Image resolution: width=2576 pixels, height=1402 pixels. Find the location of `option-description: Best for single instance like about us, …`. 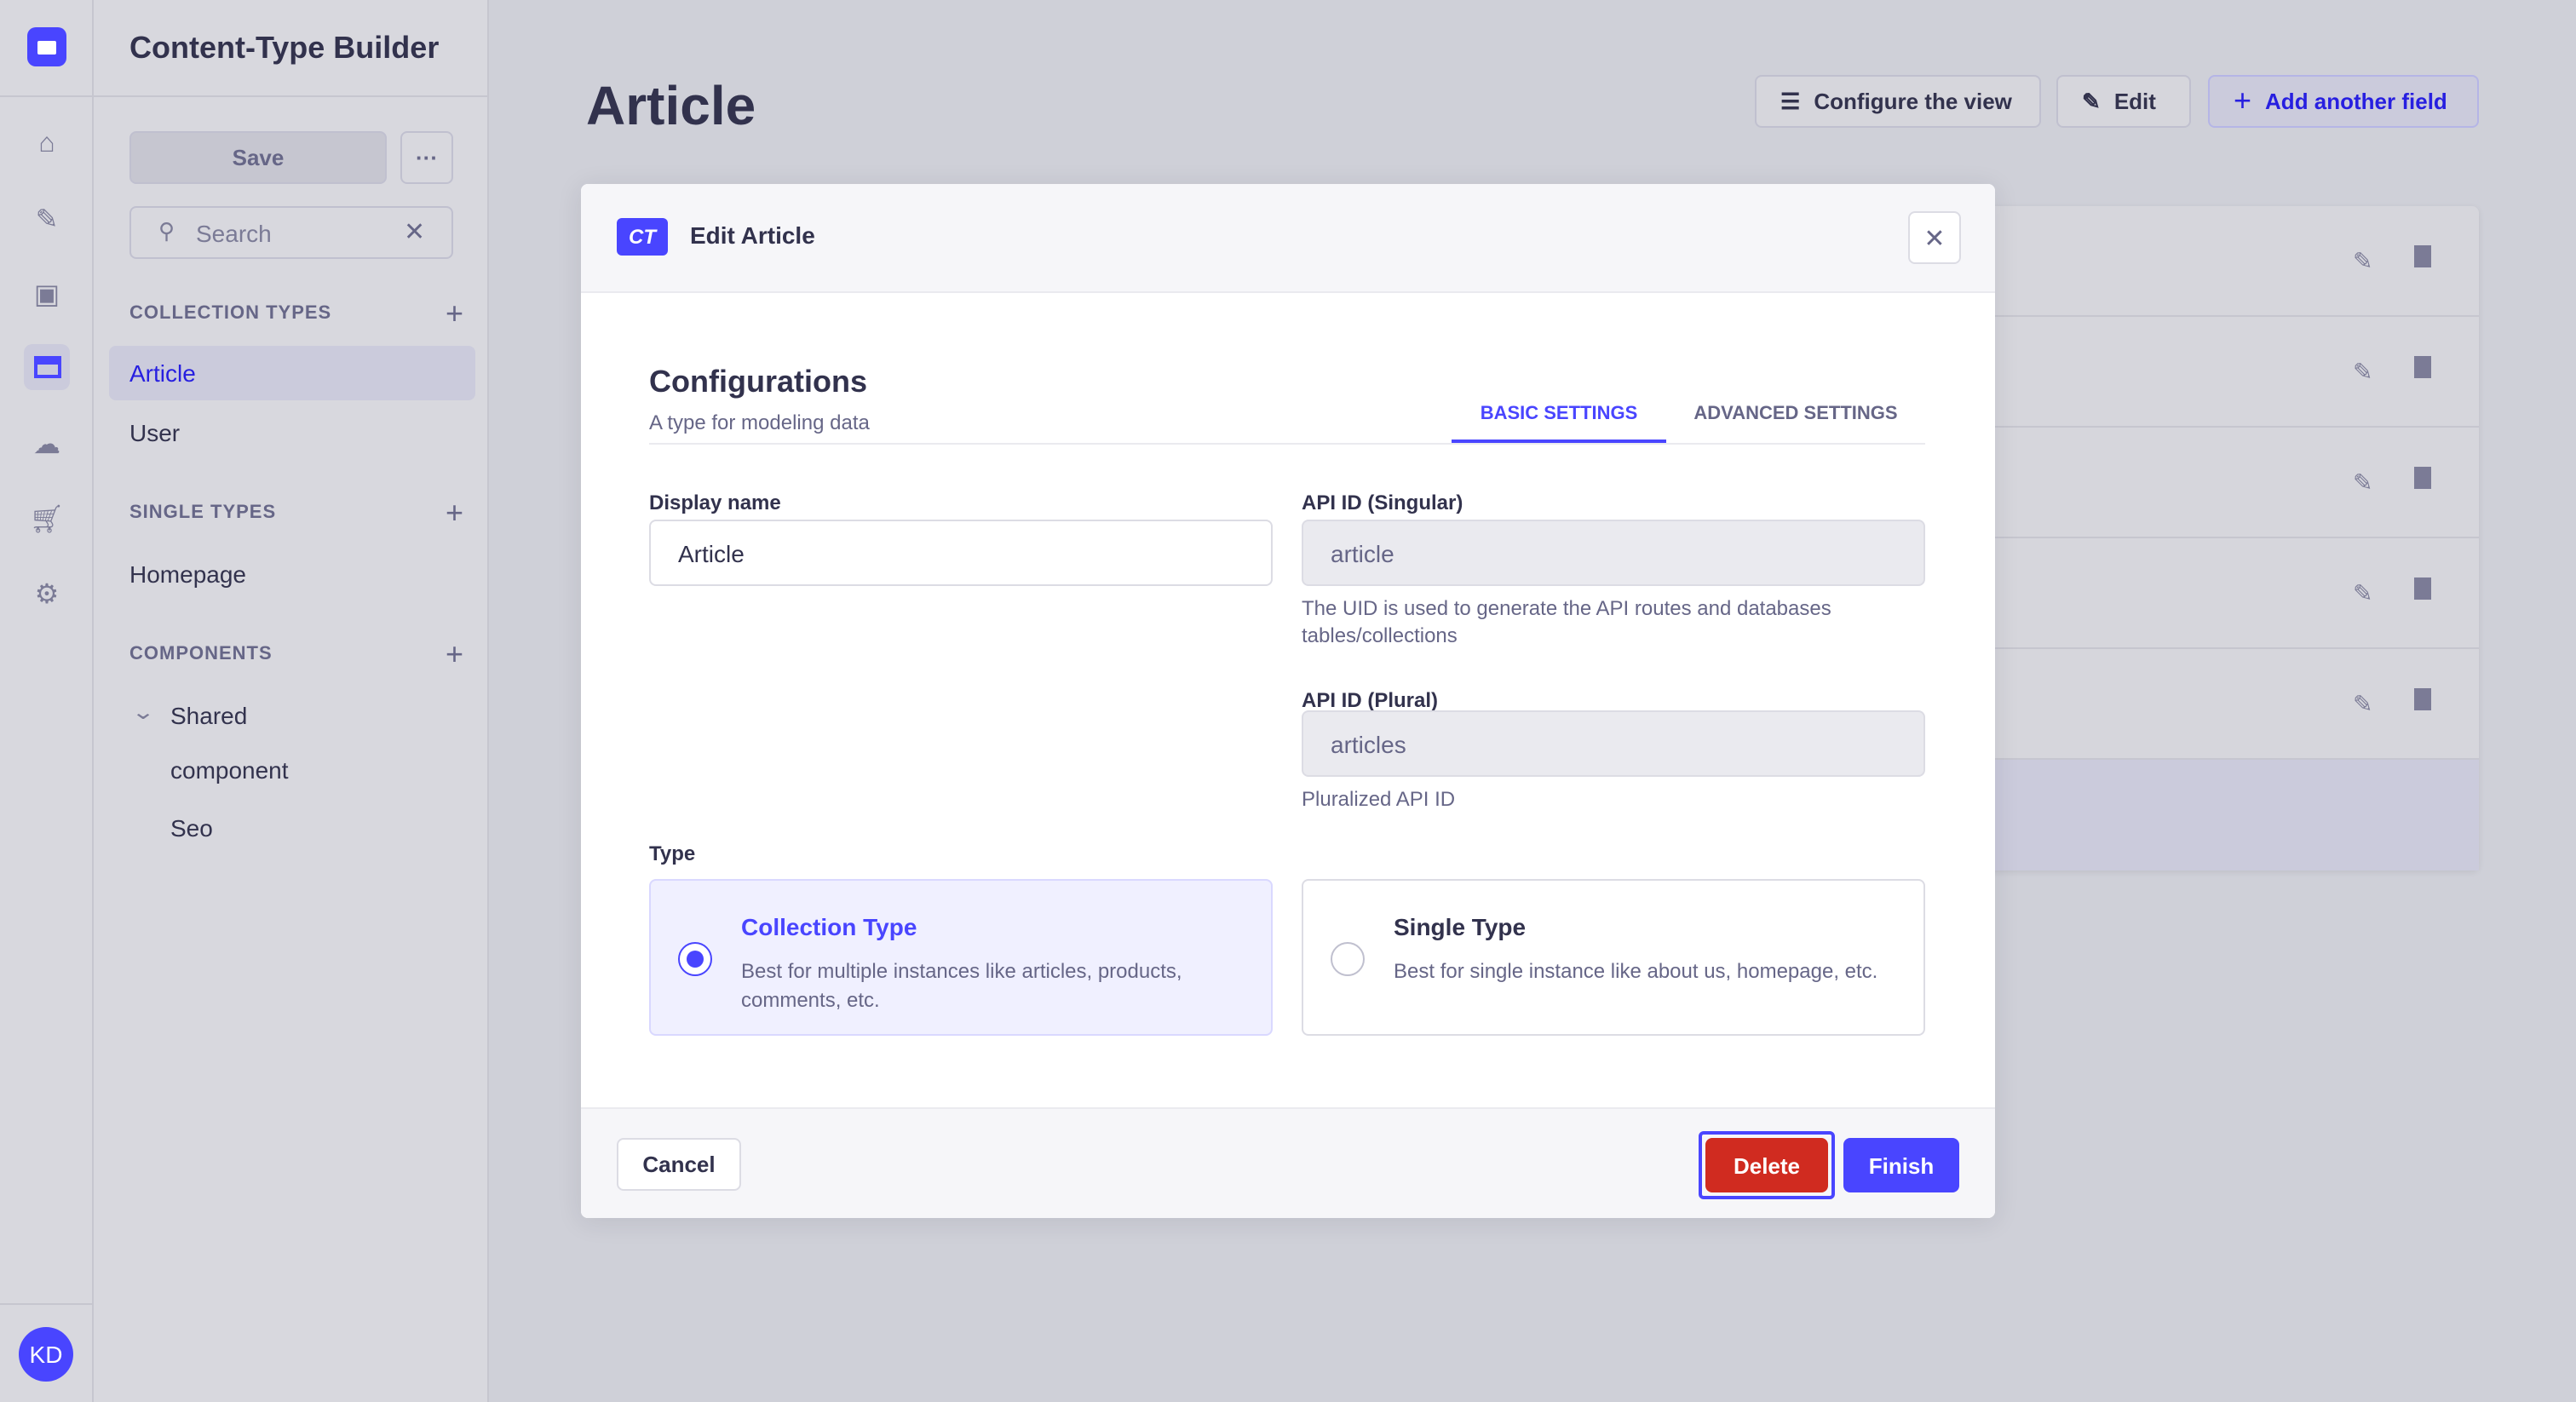

option-description: Best for single instance like about us, … is located at coordinates (1636, 971).